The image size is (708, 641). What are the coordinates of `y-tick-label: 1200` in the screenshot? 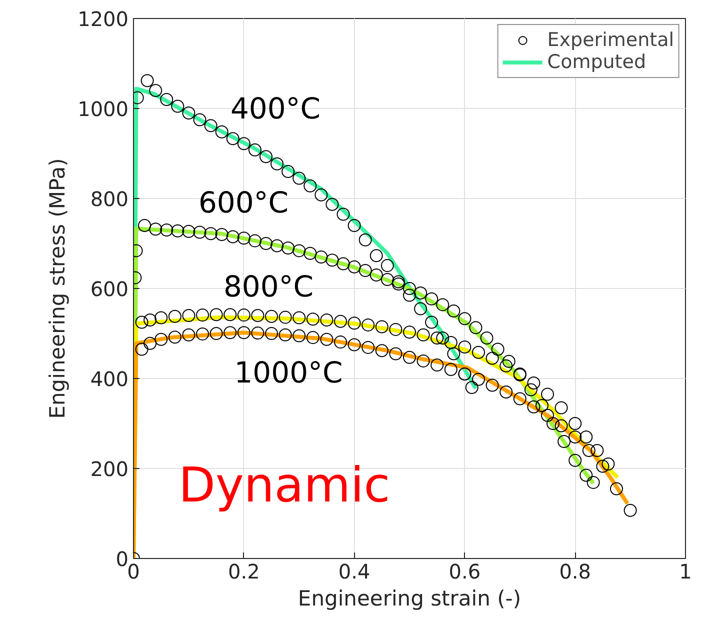 It's located at (103, 19).